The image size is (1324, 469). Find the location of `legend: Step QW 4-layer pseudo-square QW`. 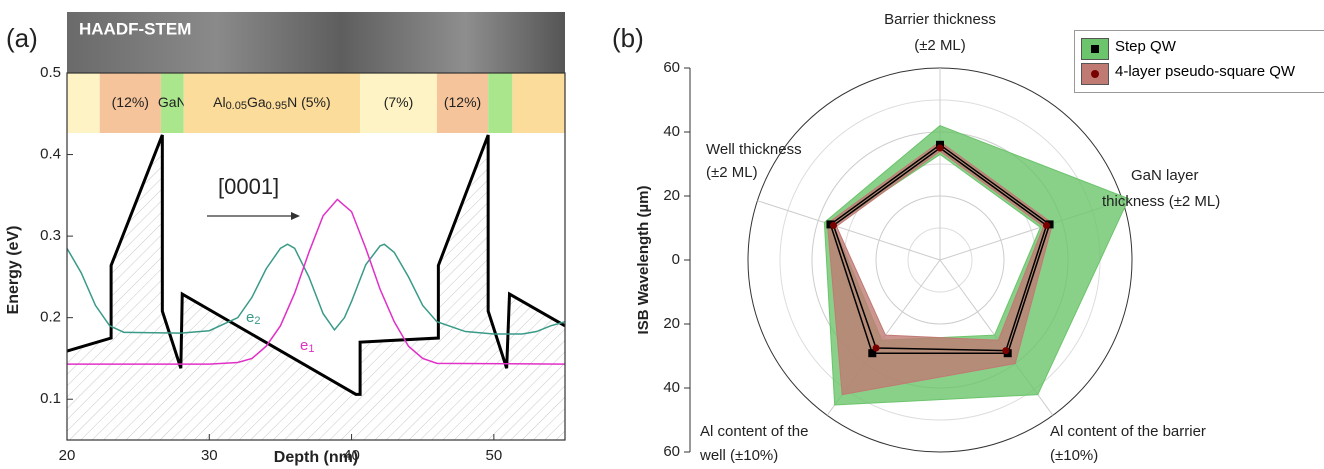

legend: Step QW 4-layer pseudo-square QW is located at coordinates (1199, 61).